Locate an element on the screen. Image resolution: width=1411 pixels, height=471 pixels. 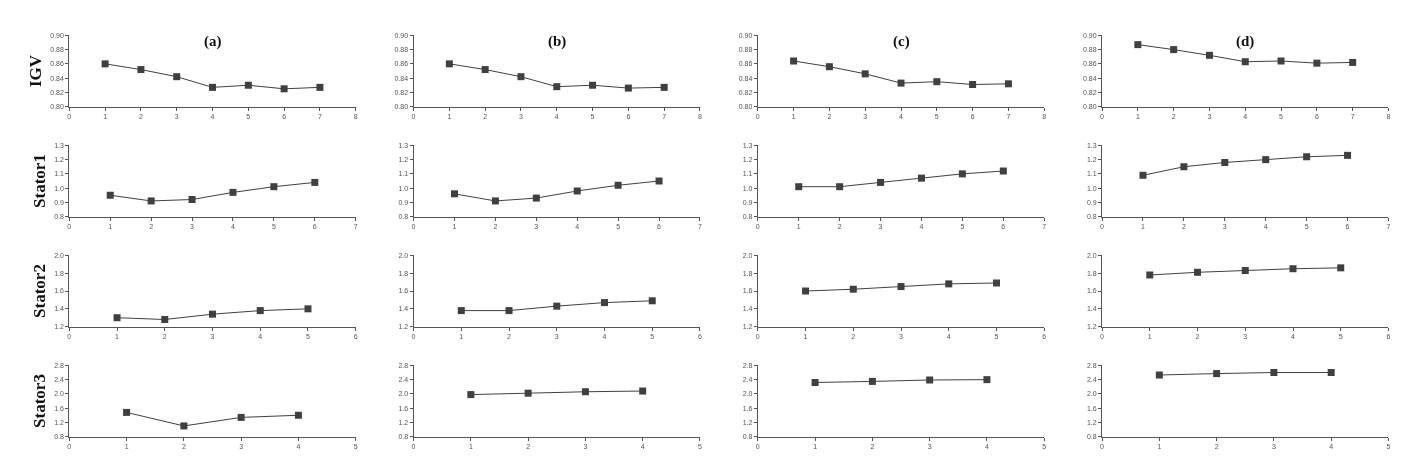
chart-title: (d) is located at coordinates (1245, 41).